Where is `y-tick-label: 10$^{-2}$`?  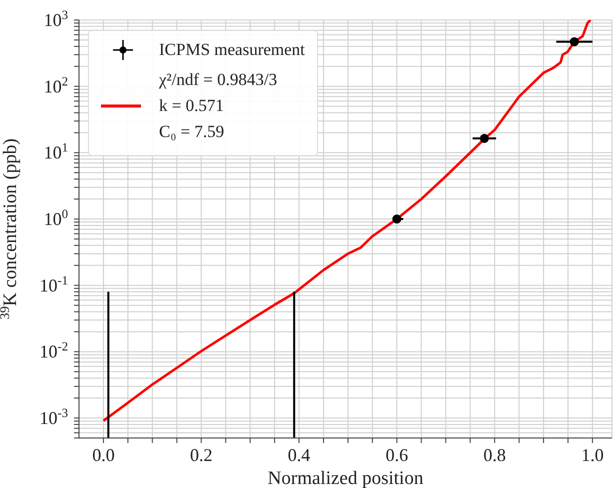 y-tick-label: 10$^{-2}$ is located at coordinates (54, 351).